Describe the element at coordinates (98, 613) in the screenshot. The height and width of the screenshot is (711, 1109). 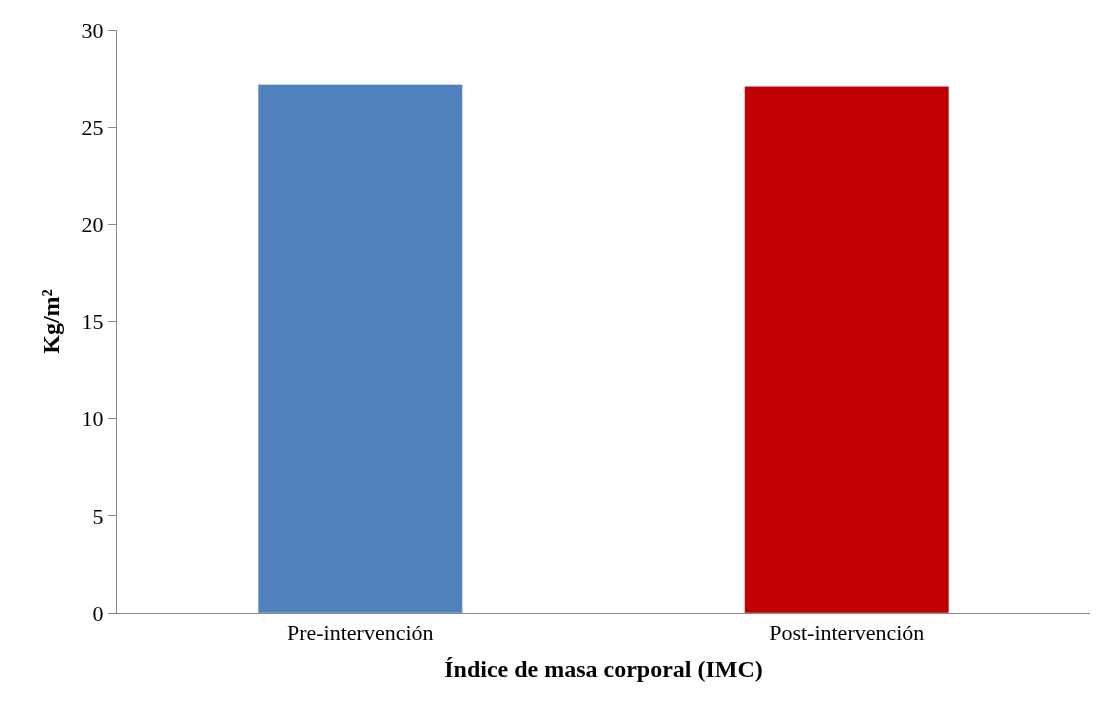
I see `y-tick-label: 0` at that location.